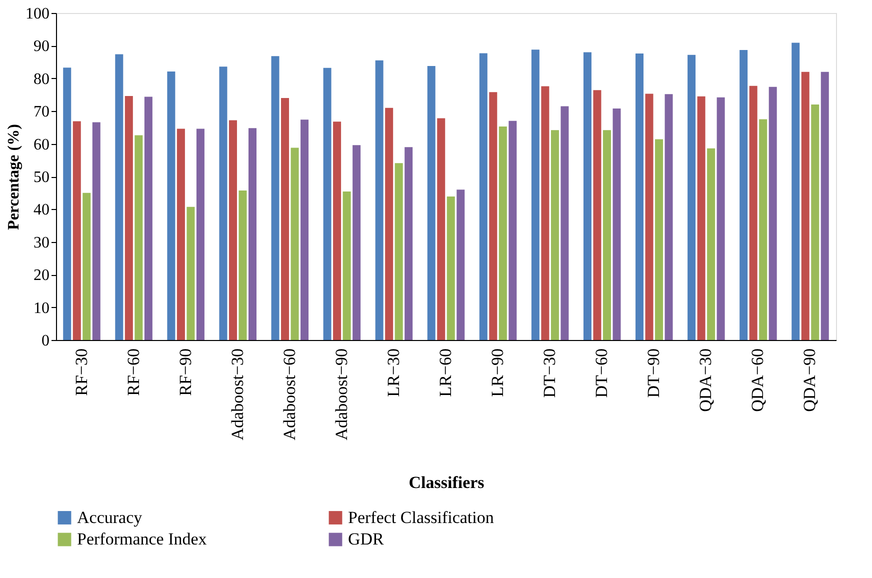 This screenshot has height=578, width=872. Describe the element at coordinates (393, 372) in the screenshot. I see `x-tick-label: LR−30` at that location.